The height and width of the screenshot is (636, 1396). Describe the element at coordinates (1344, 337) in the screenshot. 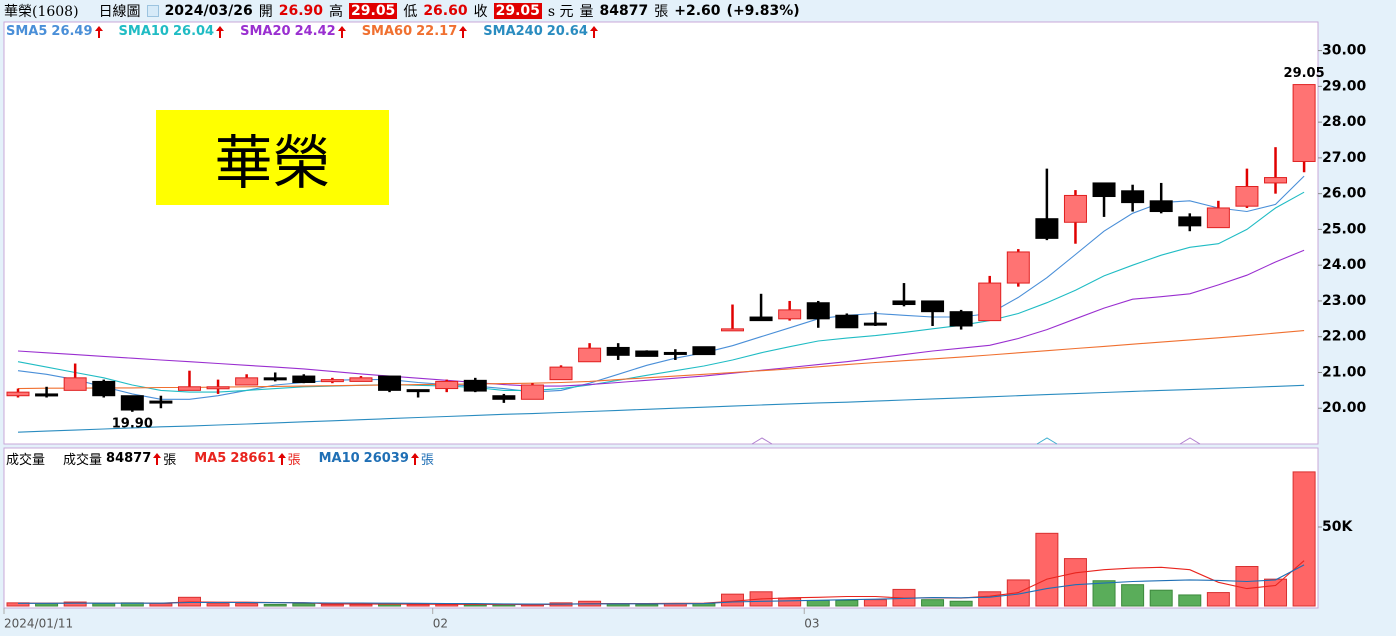

I see `y-tick-label: 22.00` at that location.